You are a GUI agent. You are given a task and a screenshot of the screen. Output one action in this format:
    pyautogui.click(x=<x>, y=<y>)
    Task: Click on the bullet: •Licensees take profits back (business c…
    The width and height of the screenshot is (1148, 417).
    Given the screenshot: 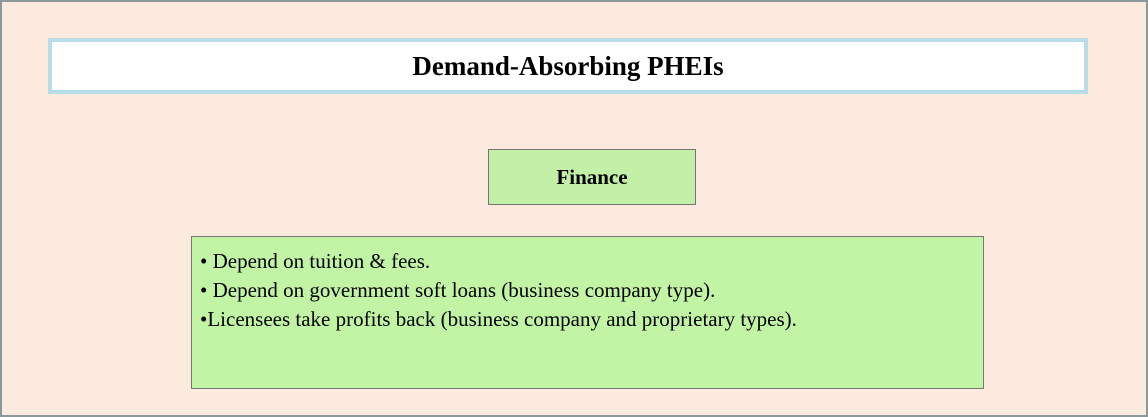 What is the action you would take?
    pyautogui.click(x=498, y=319)
    